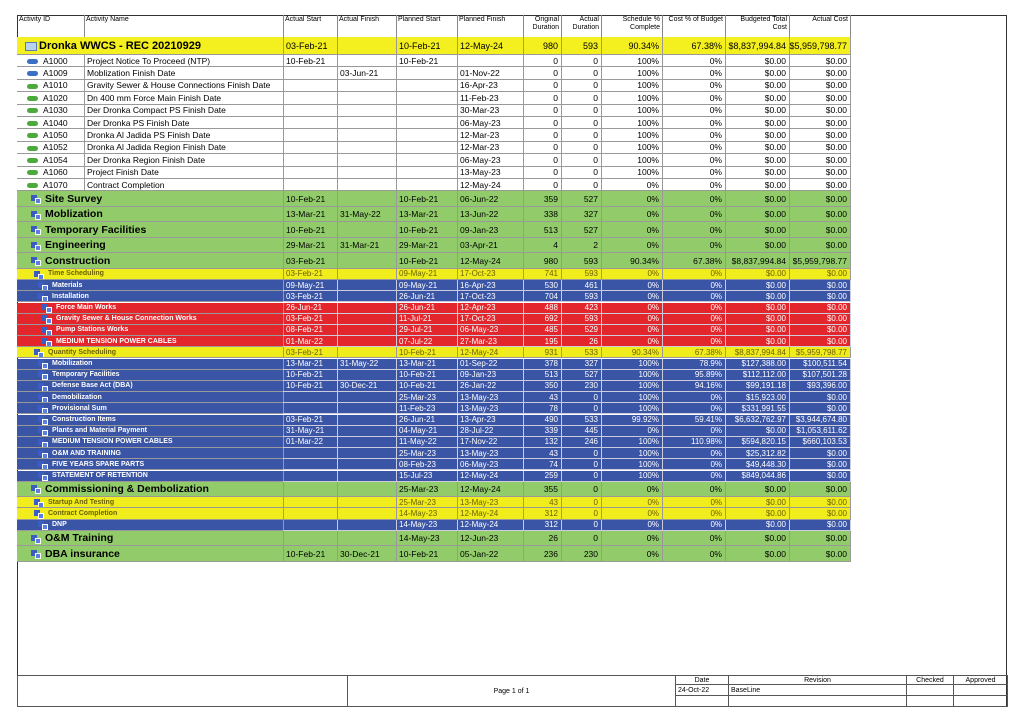 This screenshot has height=724, width=1024. Describe the element at coordinates (150, 476) in the screenshot. I see `wbs-name: STATEMENT OF RETENTION` at that location.